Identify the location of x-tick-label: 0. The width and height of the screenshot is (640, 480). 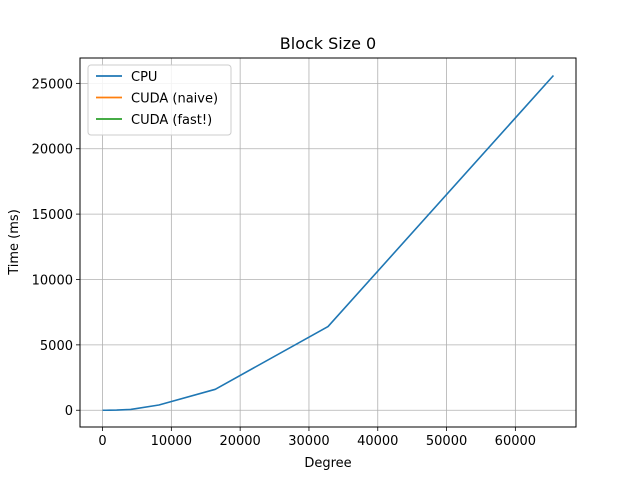
(102, 441).